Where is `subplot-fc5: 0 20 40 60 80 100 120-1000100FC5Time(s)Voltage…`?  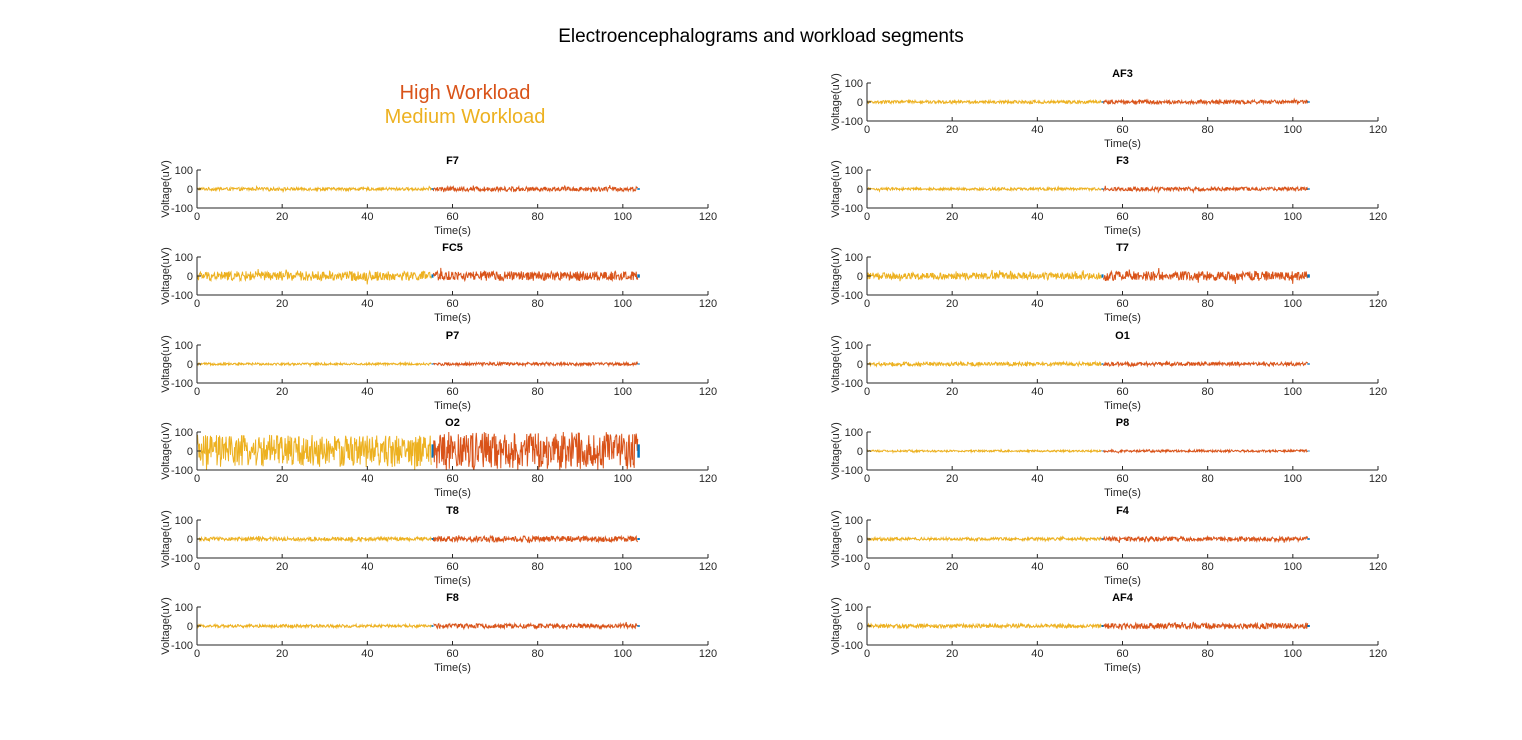
subplot-fc5: 0 20 40 60 80 100 120-1000100FC5Time(s)Voltage… is located at coordinates (438, 283).